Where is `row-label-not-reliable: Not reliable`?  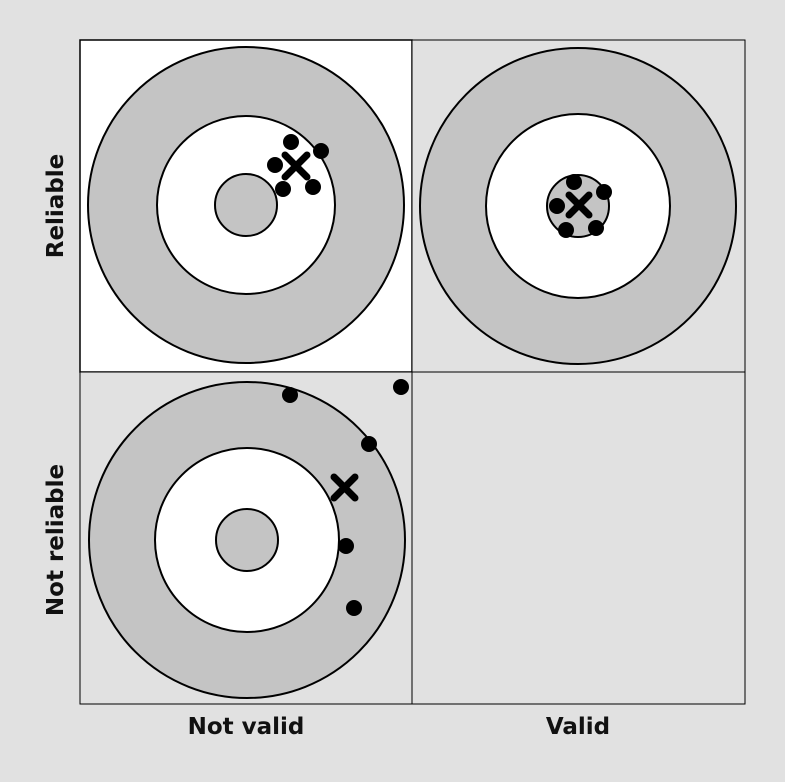
row-label-not-reliable: Not reliable is located at coordinates (56, 540).